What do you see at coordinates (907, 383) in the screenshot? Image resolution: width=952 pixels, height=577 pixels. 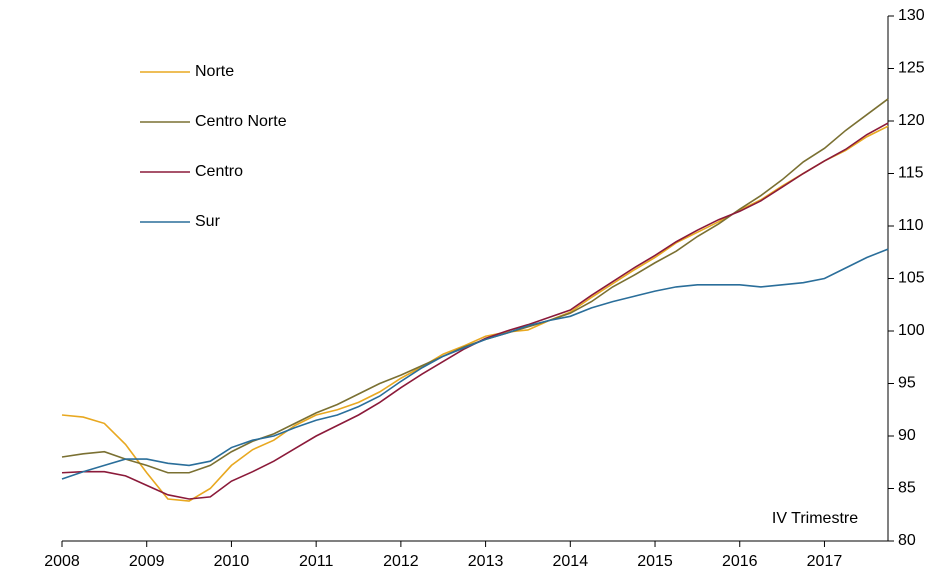 I see `y-tick-label: 95` at bounding box center [907, 383].